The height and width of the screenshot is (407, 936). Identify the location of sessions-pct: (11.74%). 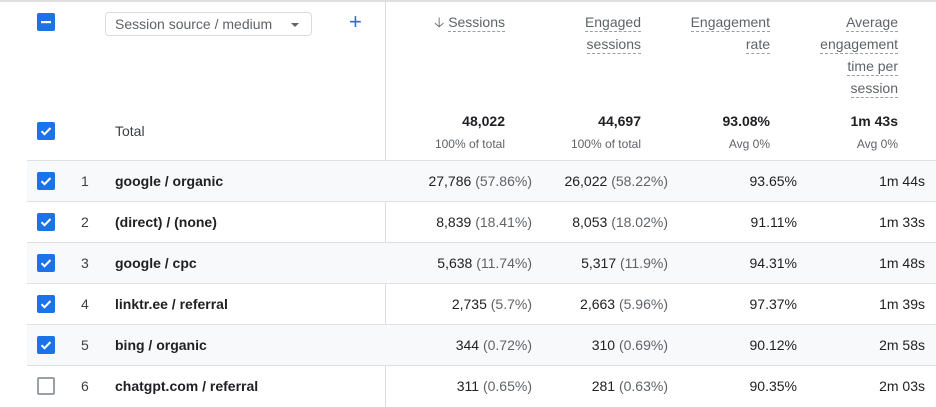
(504, 263).